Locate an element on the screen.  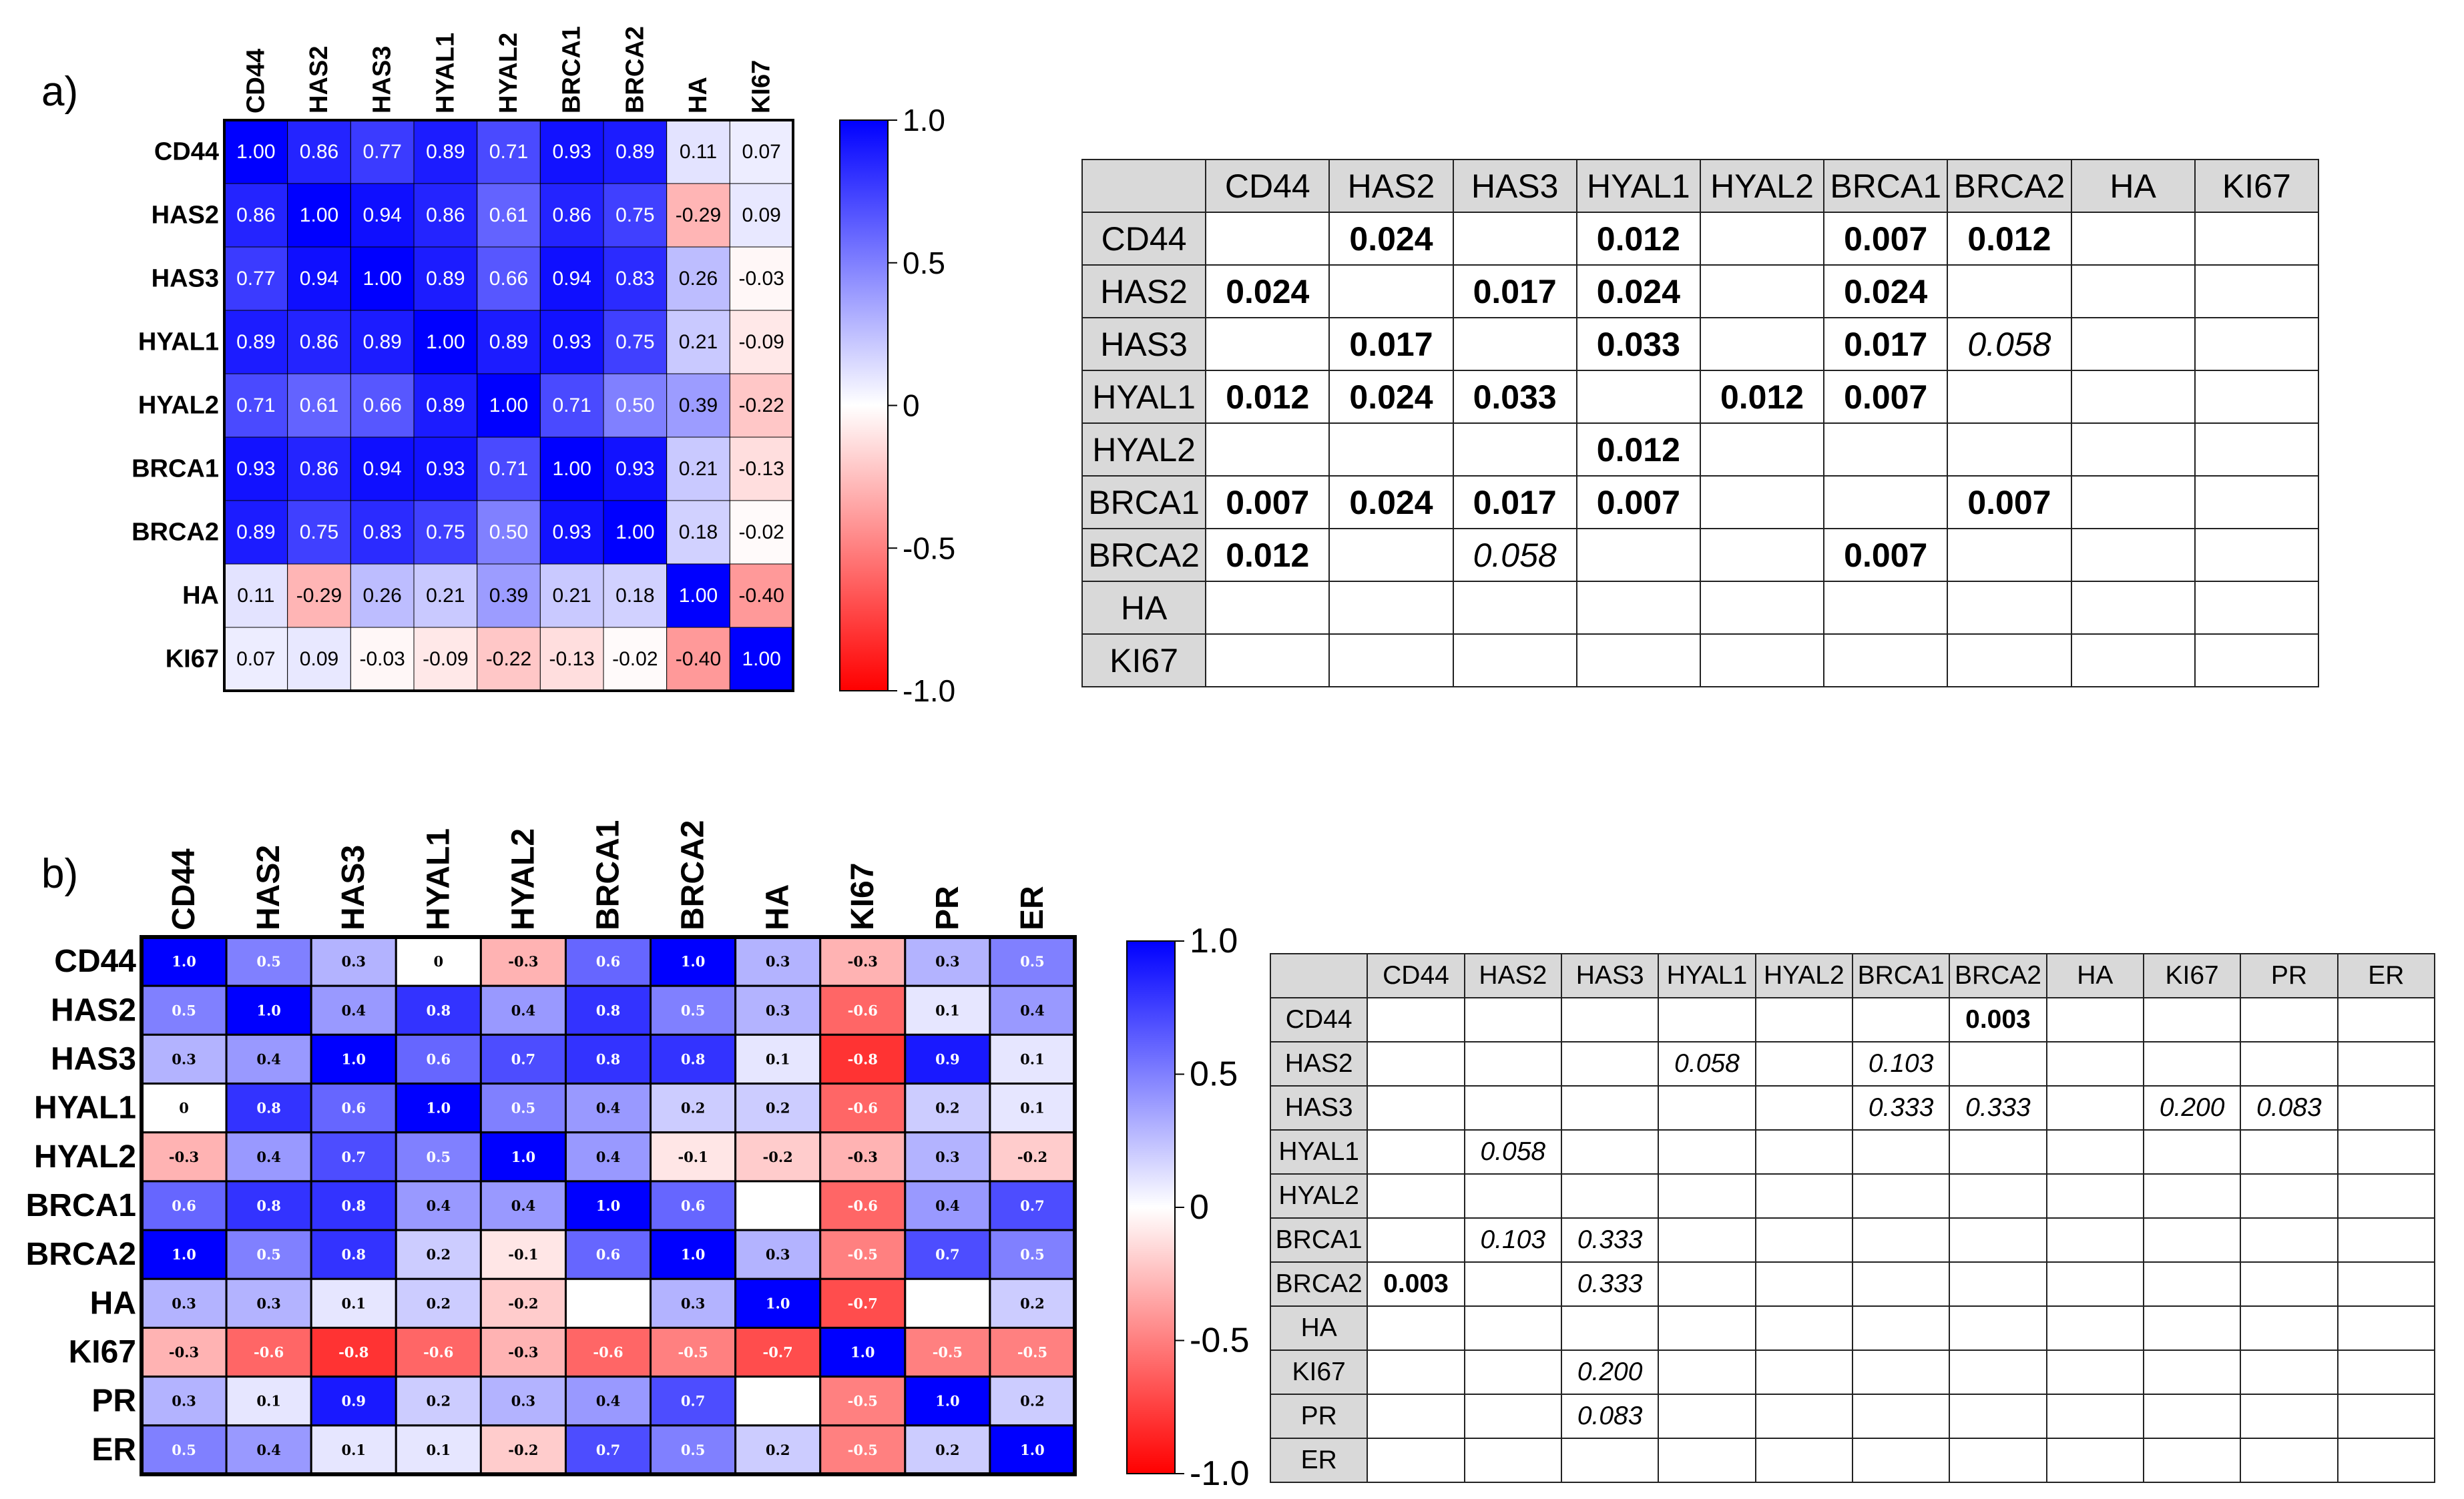
table-row: HAS3 0.017 0.033 0.017 0.058 is located at coordinates (1700, 344).